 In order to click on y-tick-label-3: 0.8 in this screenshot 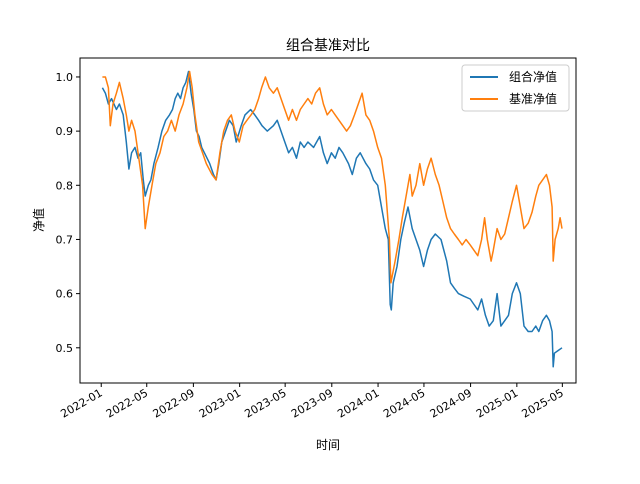, I will do `click(65, 185)`.